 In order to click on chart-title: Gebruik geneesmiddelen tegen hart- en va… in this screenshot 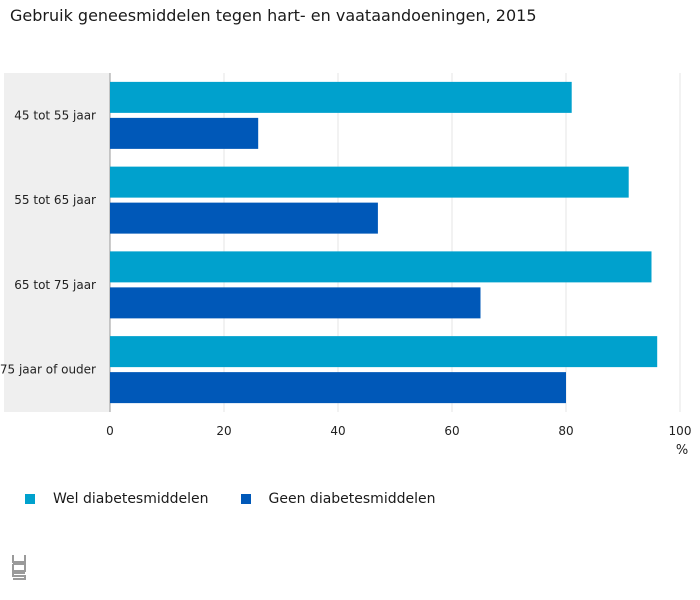, I will do `click(273, 15)`.